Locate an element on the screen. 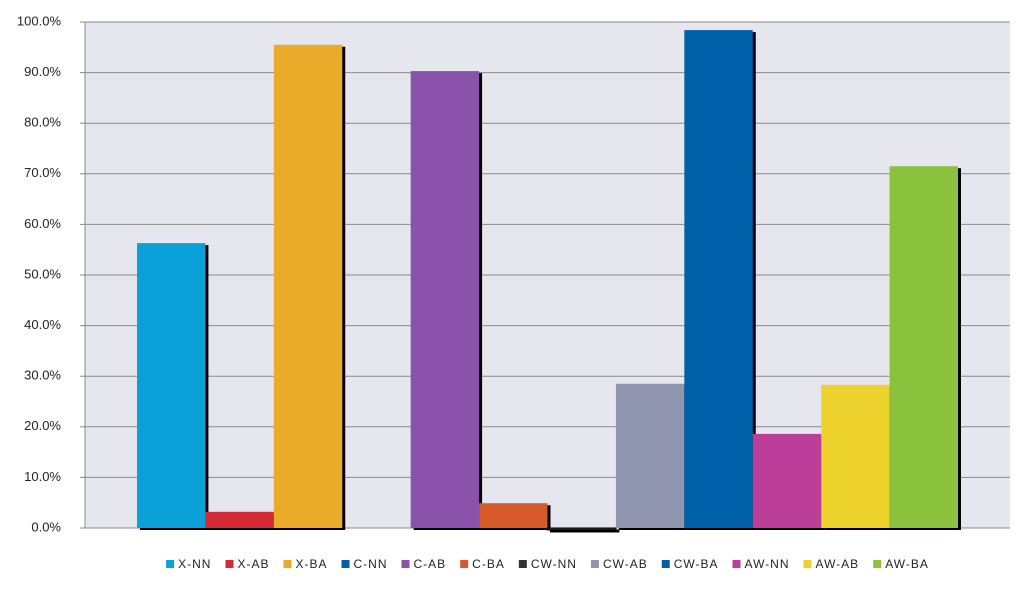 The height and width of the screenshot is (593, 1026). legend-label: X-NN is located at coordinates (194, 564).